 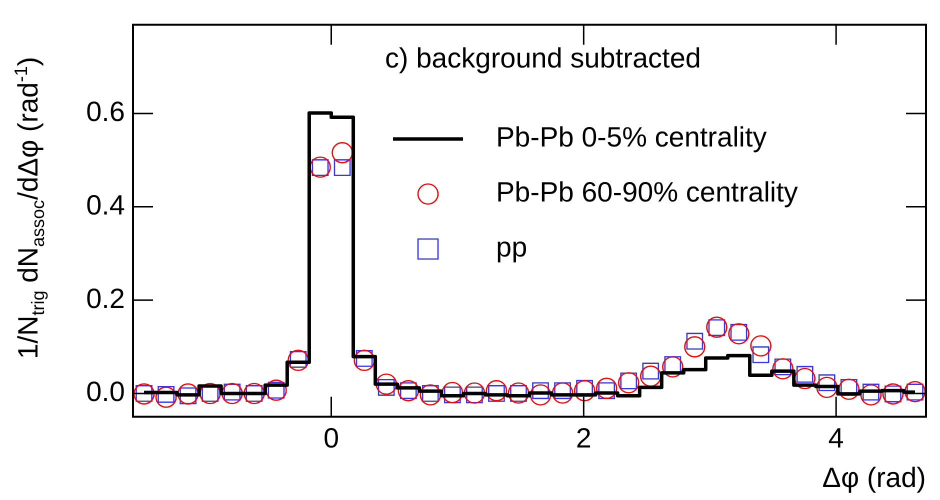 I want to click on x-tick-label: 2, so click(x=584, y=438).